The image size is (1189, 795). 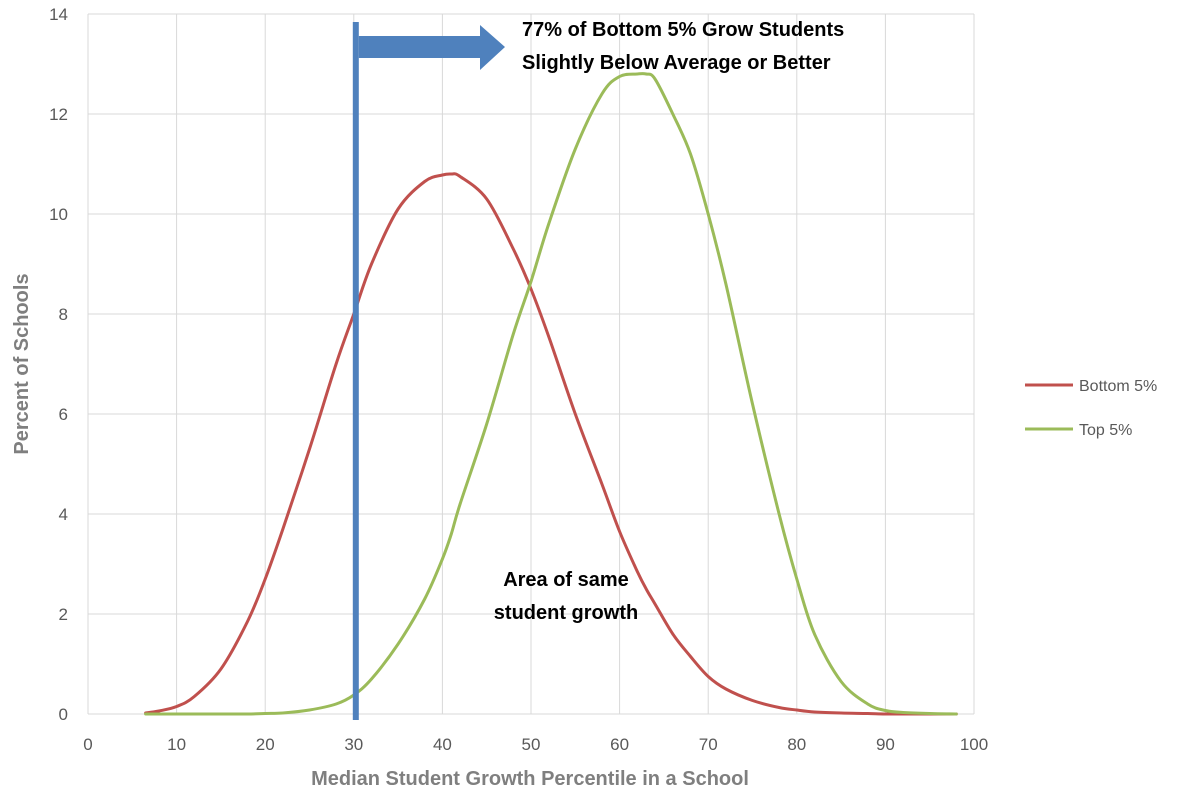 What do you see at coordinates (708, 744) in the screenshot?
I see `x-tick-label: 70` at bounding box center [708, 744].